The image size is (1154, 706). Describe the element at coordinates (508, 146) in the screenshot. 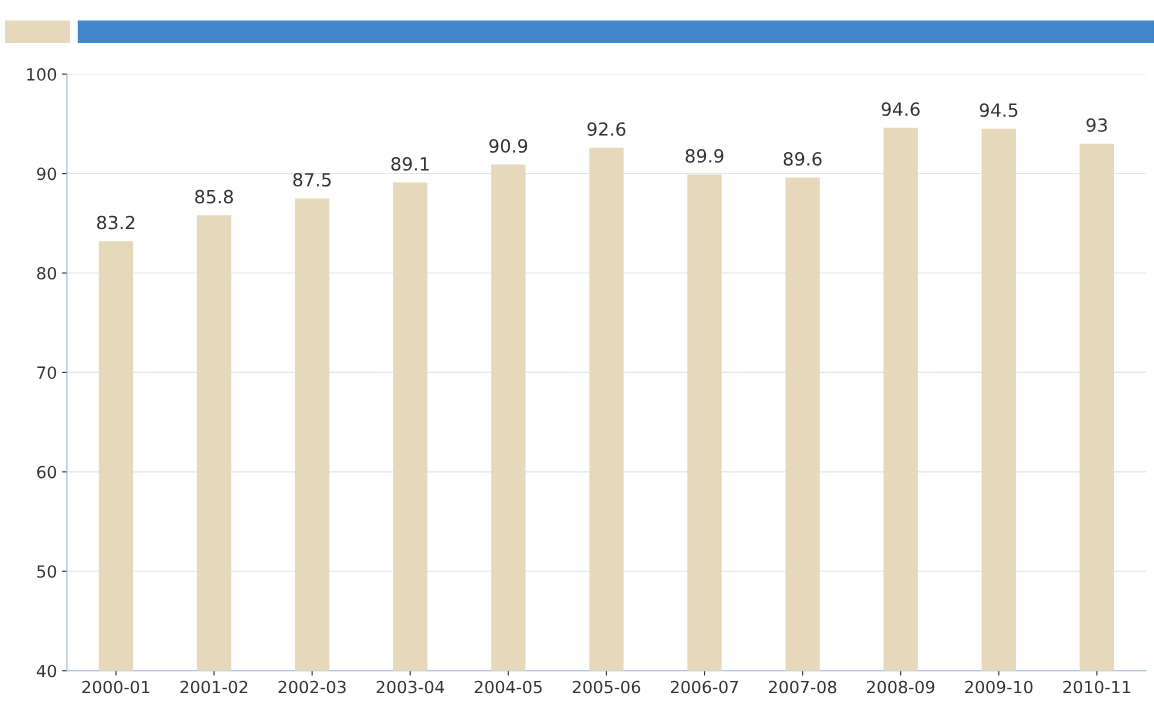

I see `data-label: 90.9` at that location.